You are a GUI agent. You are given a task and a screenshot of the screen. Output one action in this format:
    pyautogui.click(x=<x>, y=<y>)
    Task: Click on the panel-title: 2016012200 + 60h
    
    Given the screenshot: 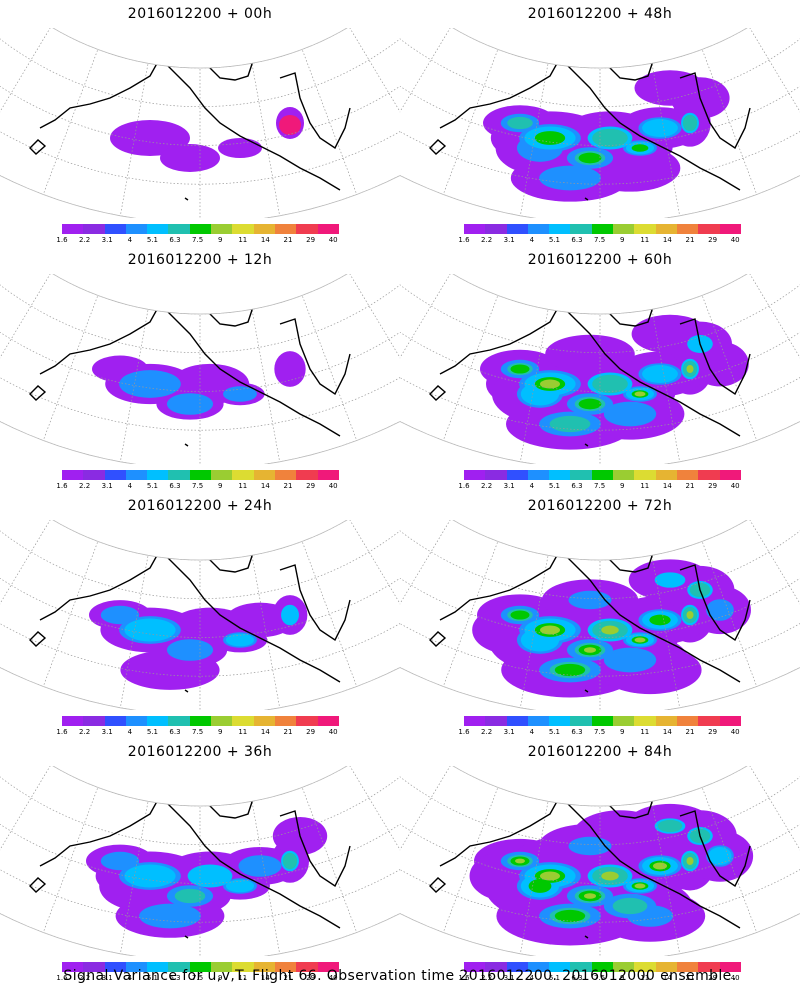 What is the action you would take?
    pyautogui.click(x=600, y=260)
    